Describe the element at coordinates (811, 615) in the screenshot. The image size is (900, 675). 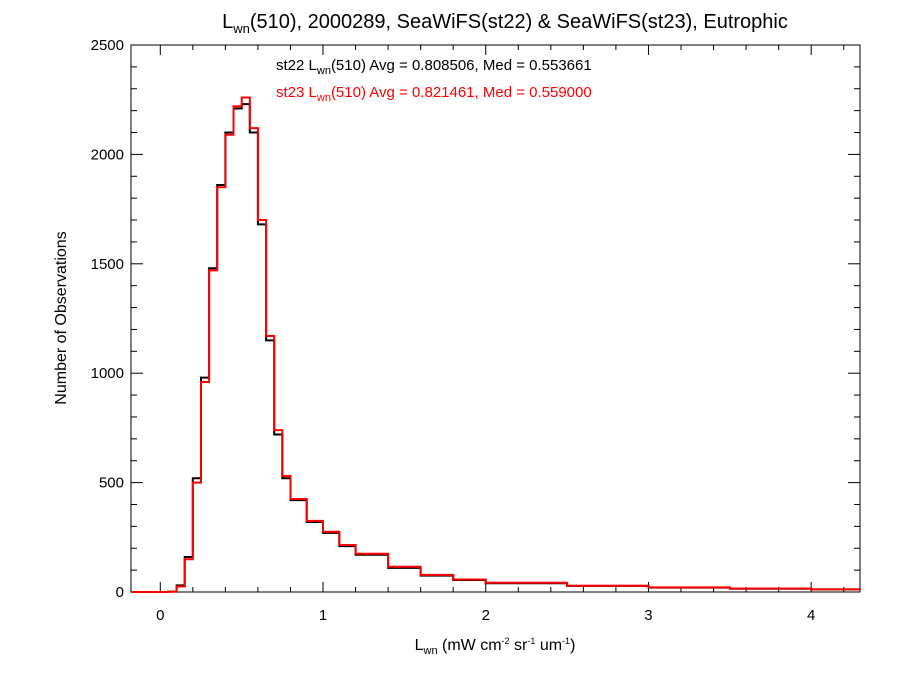
I see `x-tick-label: 4` at that location.